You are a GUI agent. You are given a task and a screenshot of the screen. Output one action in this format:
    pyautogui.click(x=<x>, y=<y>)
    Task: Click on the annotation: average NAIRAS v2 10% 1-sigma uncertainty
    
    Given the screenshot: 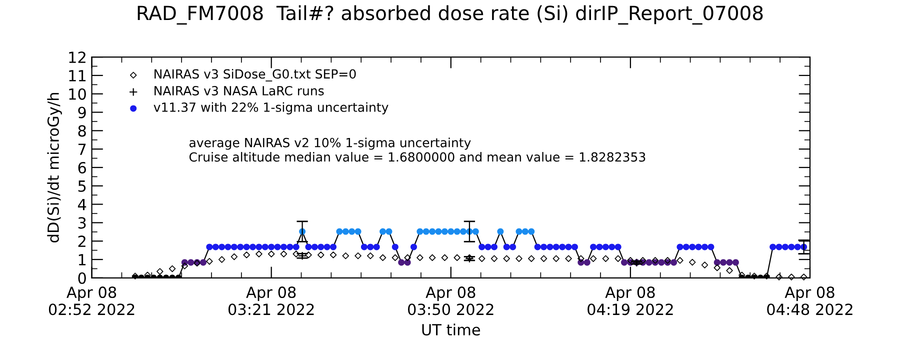 What is the action you would take?
    pyautogui.click(x=330, y=144)
    